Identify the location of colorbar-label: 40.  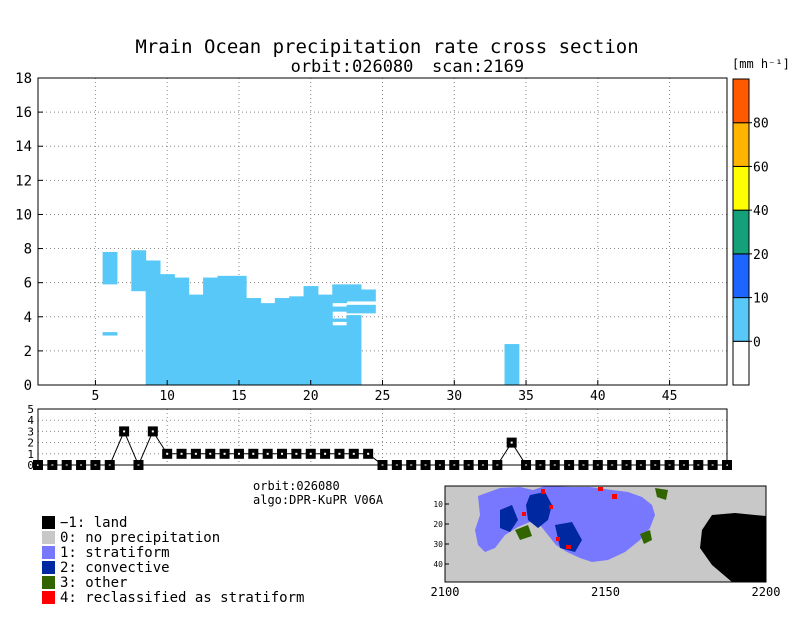
(761, 211).